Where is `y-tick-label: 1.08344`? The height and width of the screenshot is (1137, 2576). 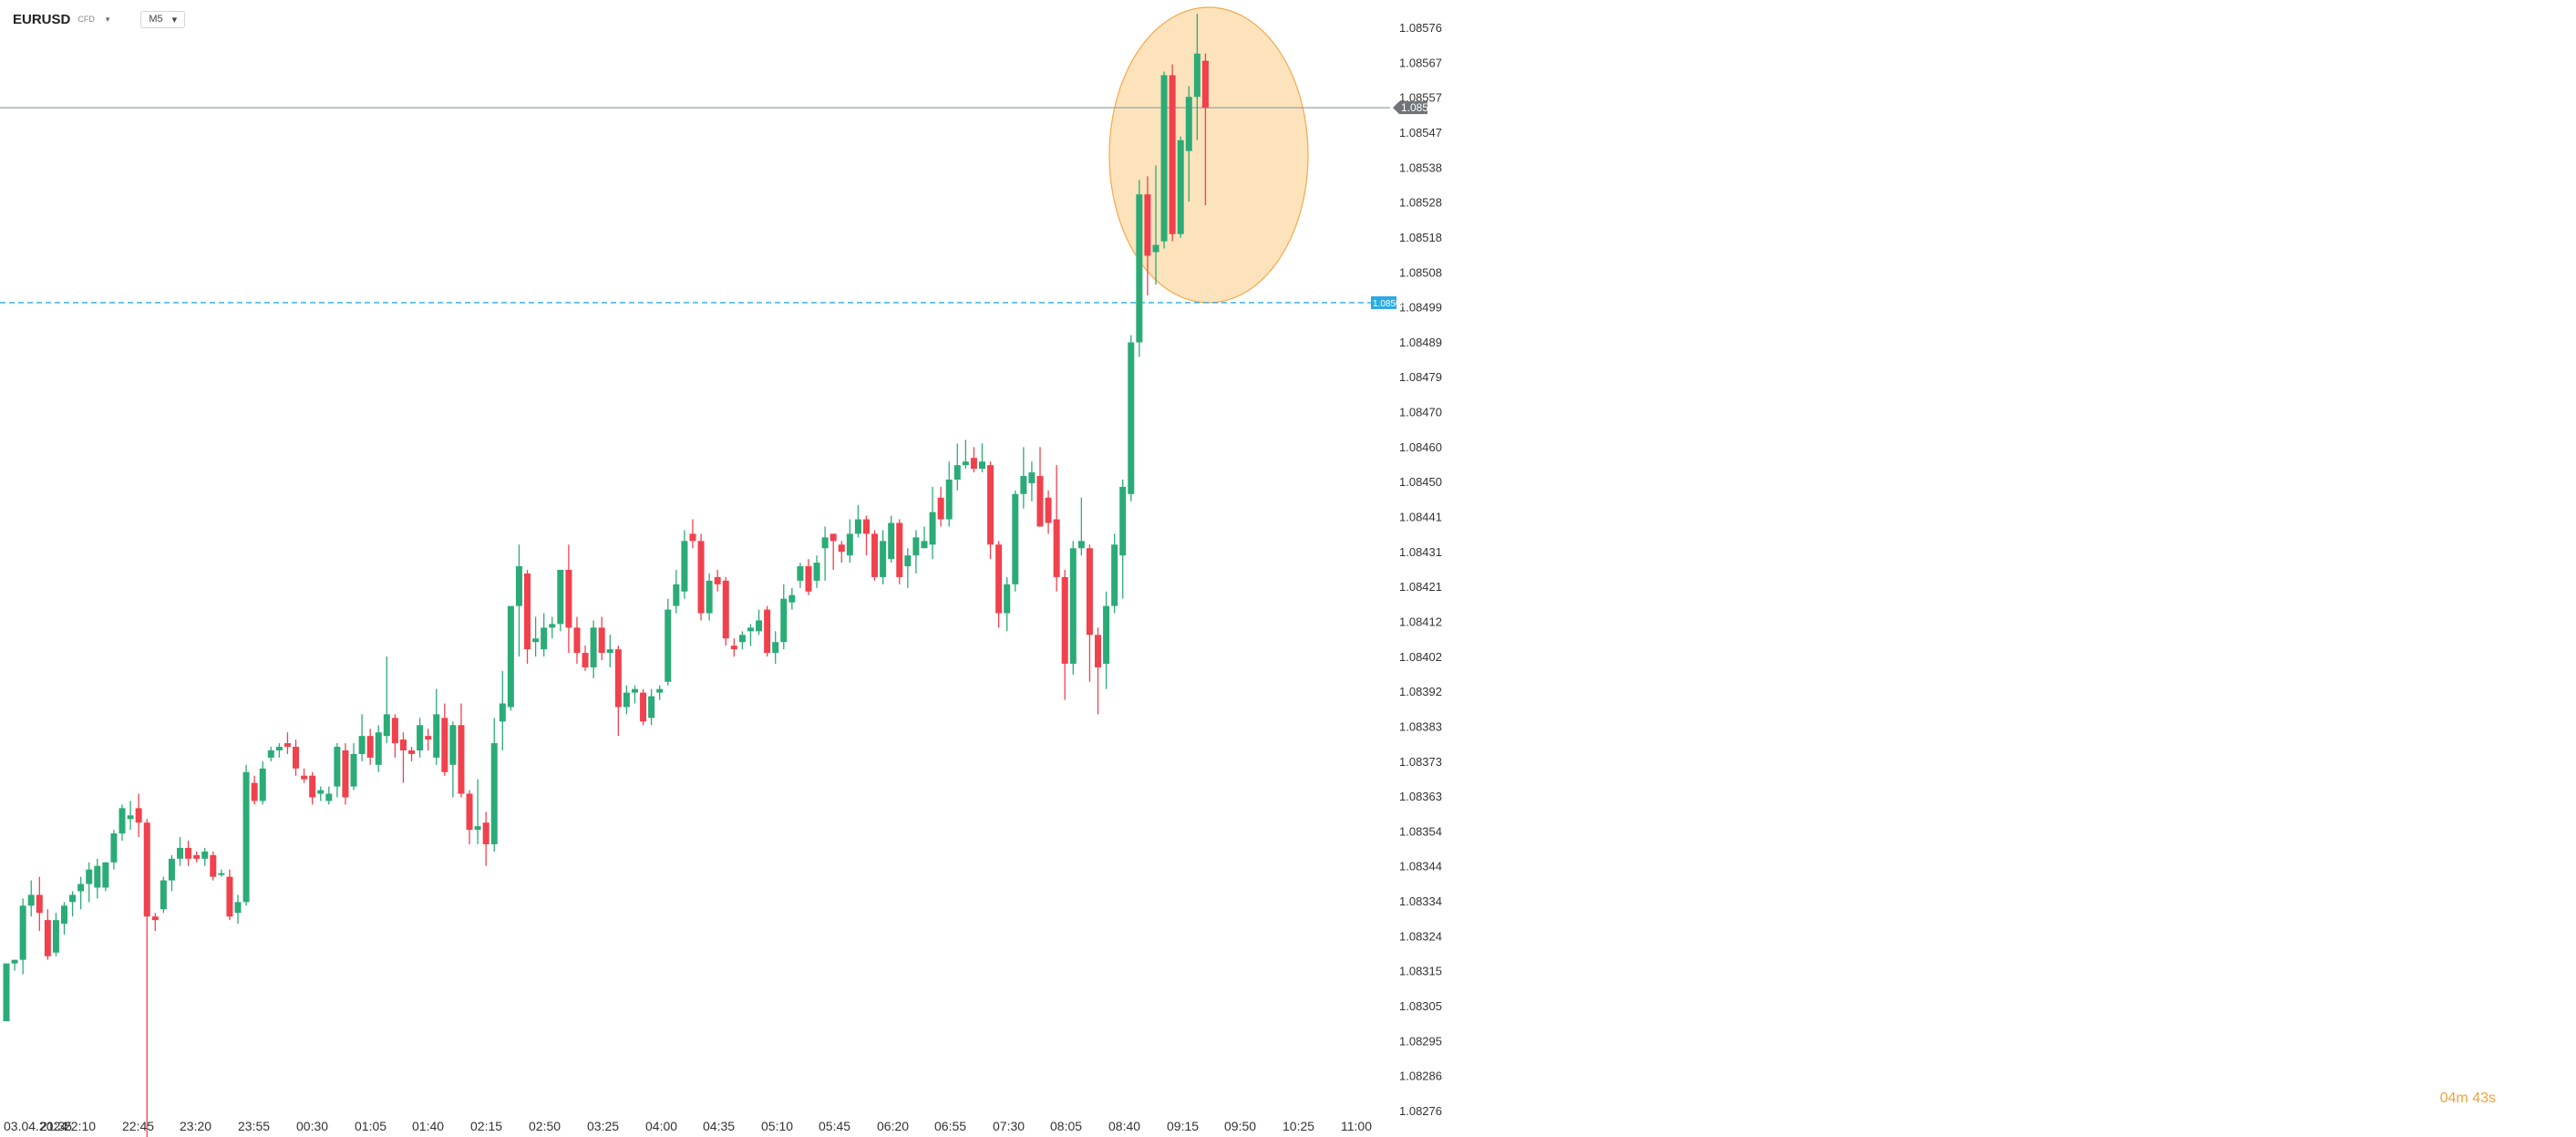
y-tick-label: 1.08344 is located at coordinates (1420, 866).